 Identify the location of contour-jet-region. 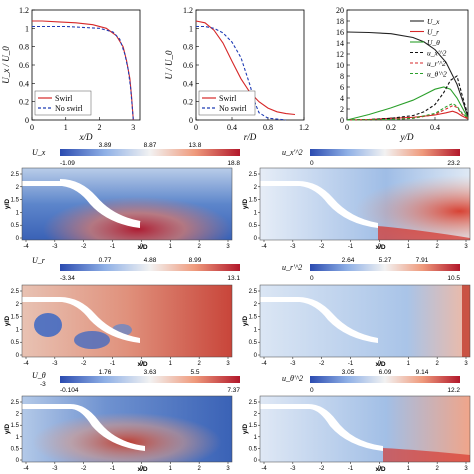
(127, 204).